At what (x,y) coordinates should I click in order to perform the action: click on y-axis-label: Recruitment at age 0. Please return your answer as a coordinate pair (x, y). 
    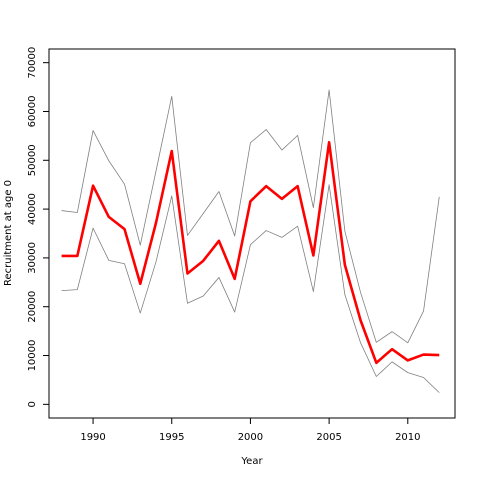
    Looking at the image, I should click on (8, 233).